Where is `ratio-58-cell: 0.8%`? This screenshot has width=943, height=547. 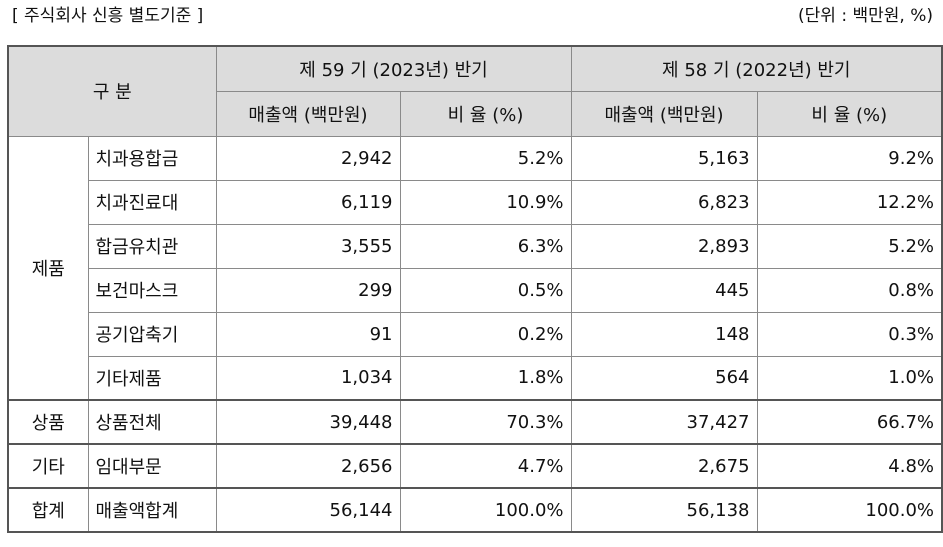 ratio-58-cell: 0.8% is located at coordinates (849, 290).